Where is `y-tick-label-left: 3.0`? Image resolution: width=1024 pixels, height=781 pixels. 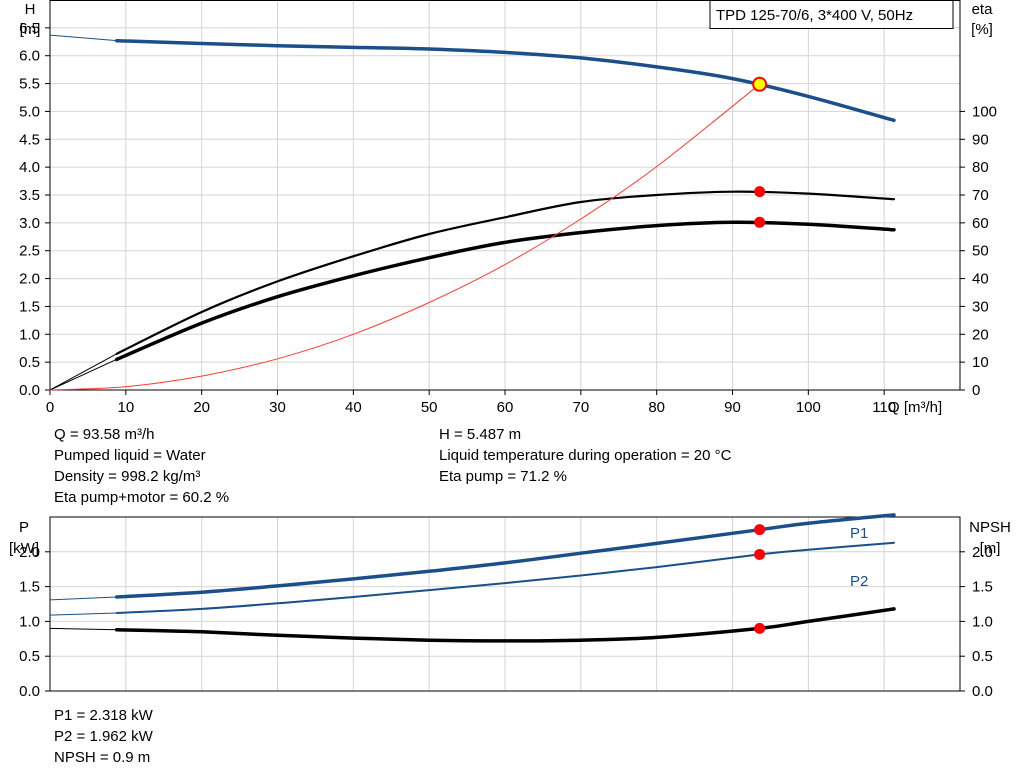
y-tick-label-left: 3.0 is located at coordinates (29, 223).